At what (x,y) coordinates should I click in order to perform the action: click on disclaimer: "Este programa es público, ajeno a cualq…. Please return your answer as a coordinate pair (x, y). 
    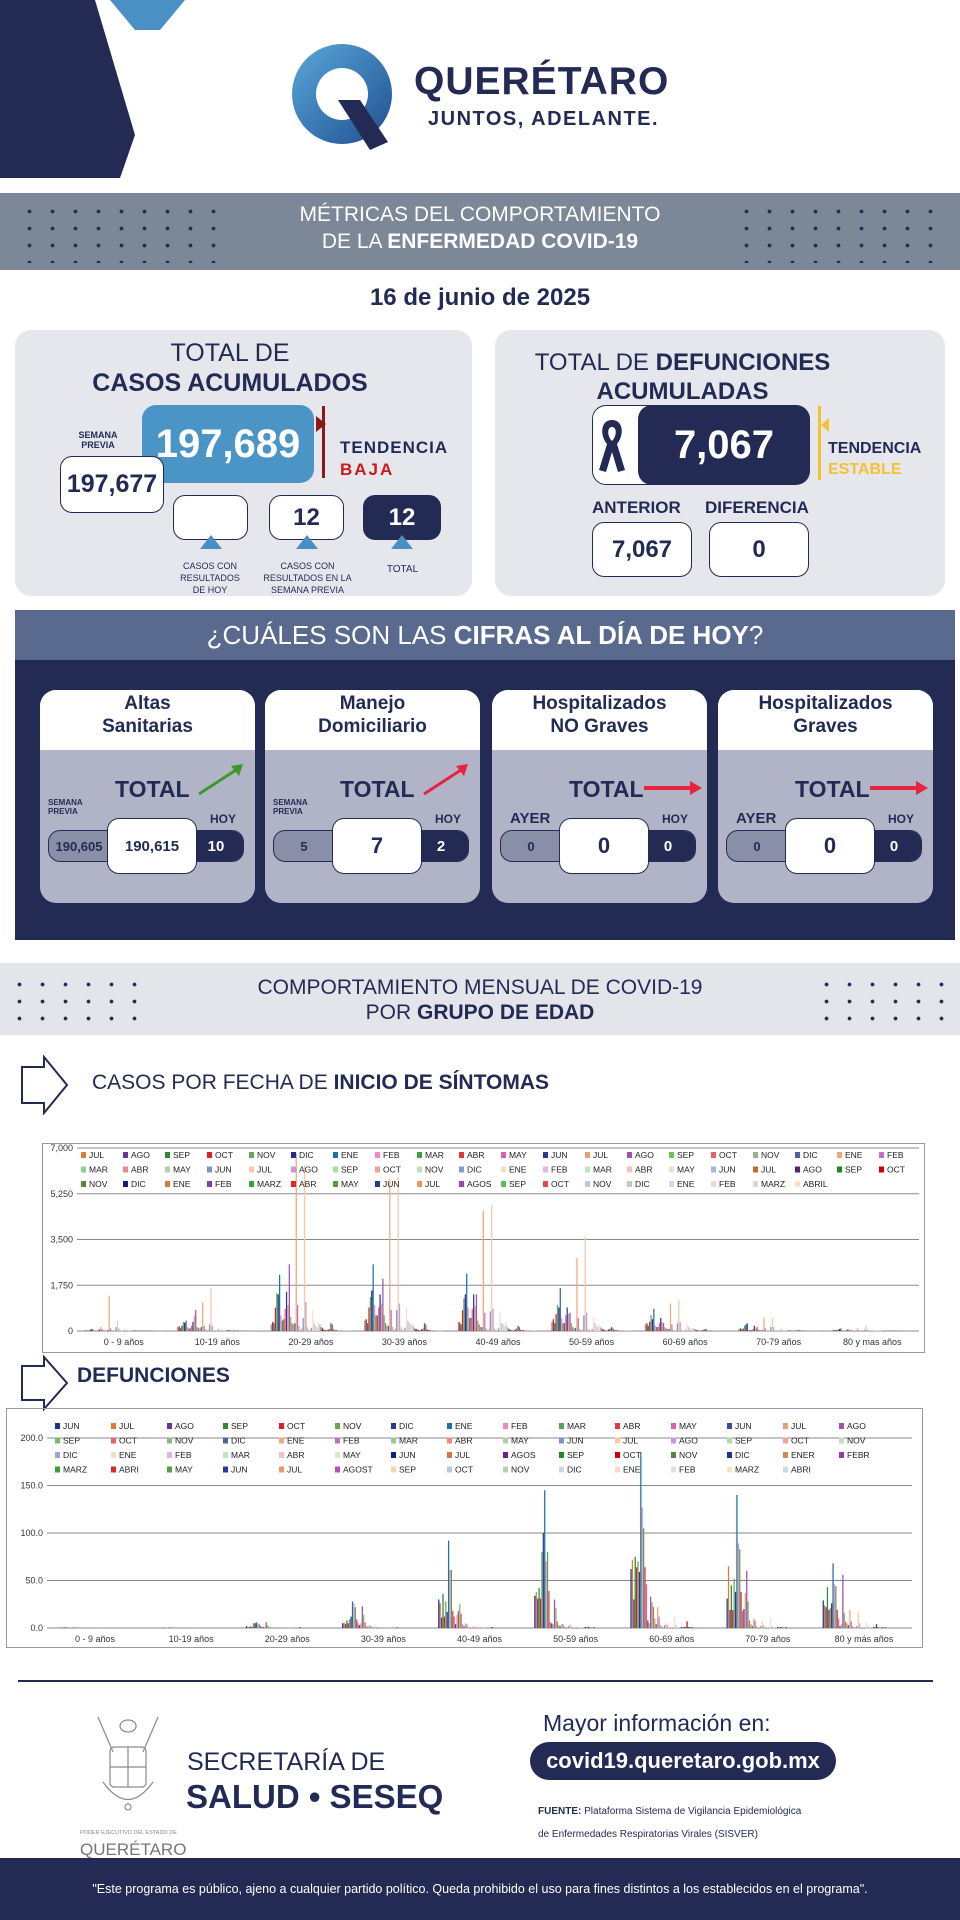
    Looking at the image, I should click on (480, 1889).